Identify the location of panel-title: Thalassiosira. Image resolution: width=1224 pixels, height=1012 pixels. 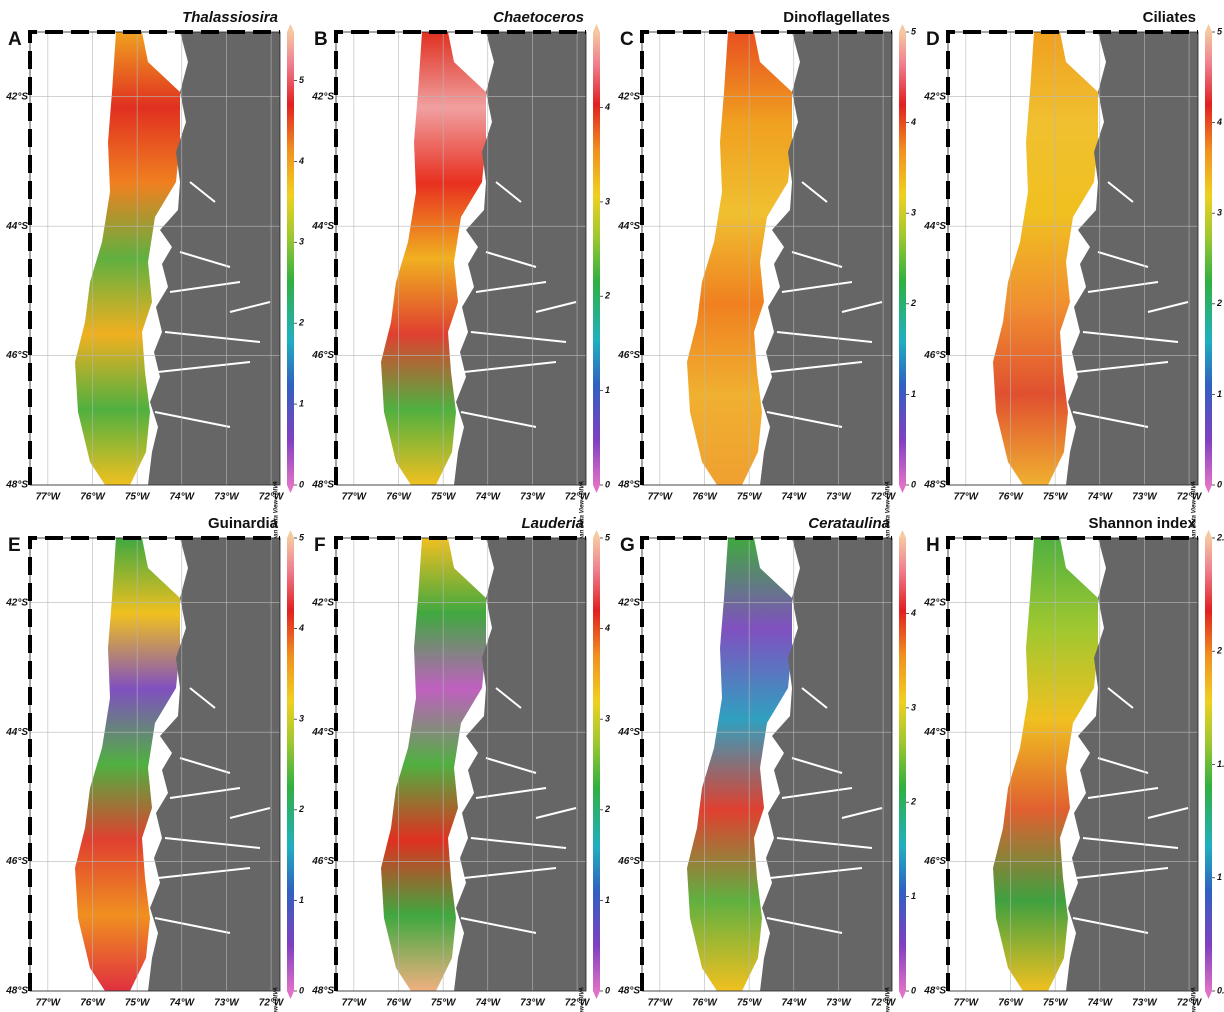
(230, 17).